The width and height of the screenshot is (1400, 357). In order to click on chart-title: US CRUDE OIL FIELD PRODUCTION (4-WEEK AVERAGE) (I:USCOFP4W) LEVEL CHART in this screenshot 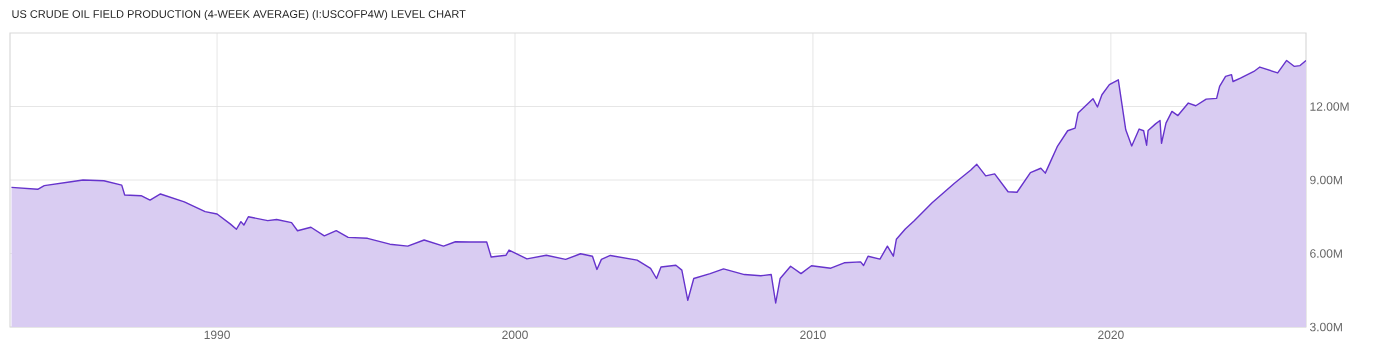, I will do `click(239, 15)`.